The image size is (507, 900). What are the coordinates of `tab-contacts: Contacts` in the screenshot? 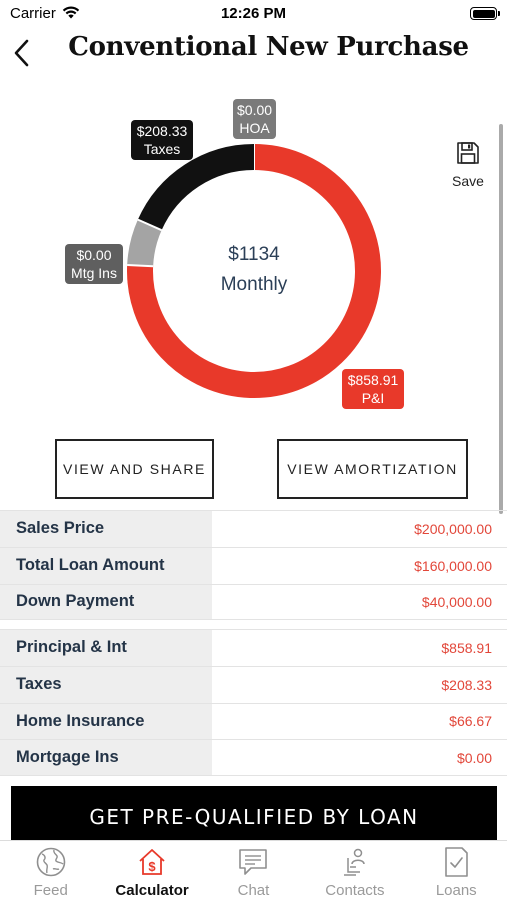 It's located at (354, 870).